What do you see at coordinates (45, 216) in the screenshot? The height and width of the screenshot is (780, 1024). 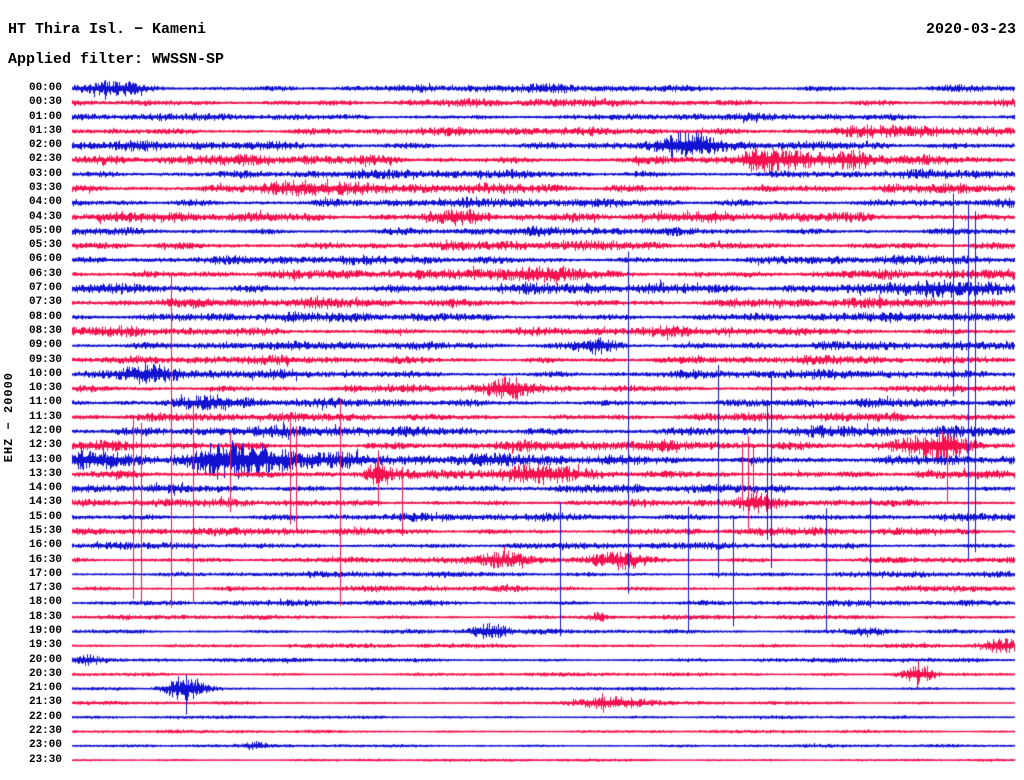 I see `time-label: 04:30` at bounding box center [45, 216].